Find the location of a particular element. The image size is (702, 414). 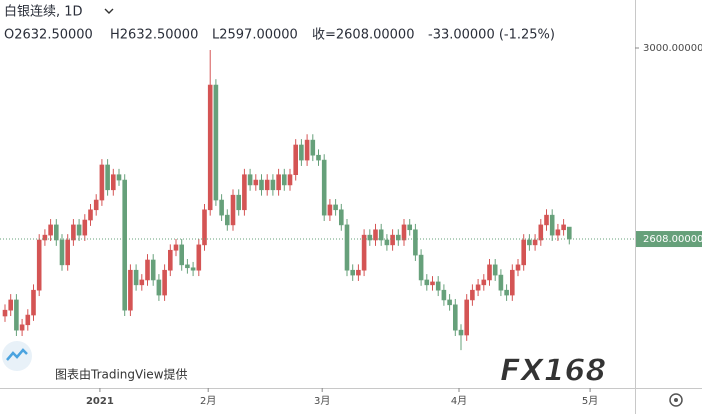

fx168-logo: FX168 is located at coordinates (553, 371).